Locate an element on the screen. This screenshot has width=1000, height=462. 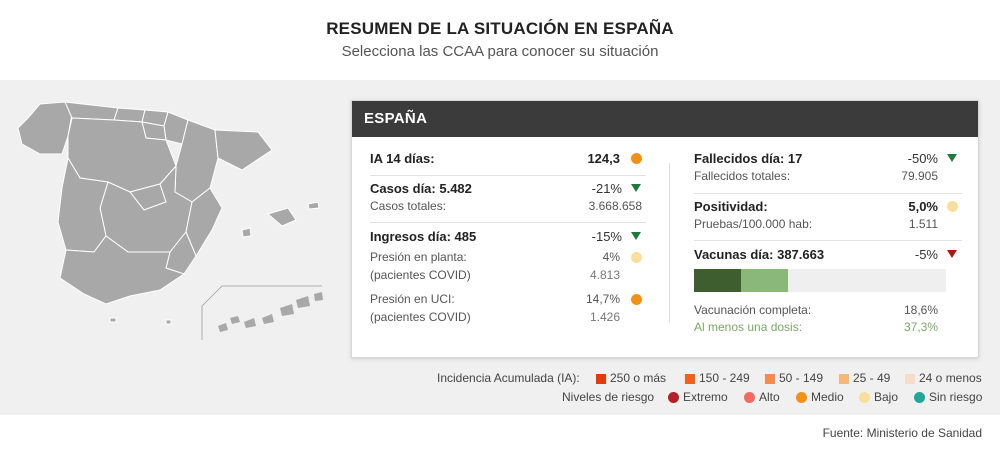
ingresos-change: -15% is located at coordinates (606, 236).